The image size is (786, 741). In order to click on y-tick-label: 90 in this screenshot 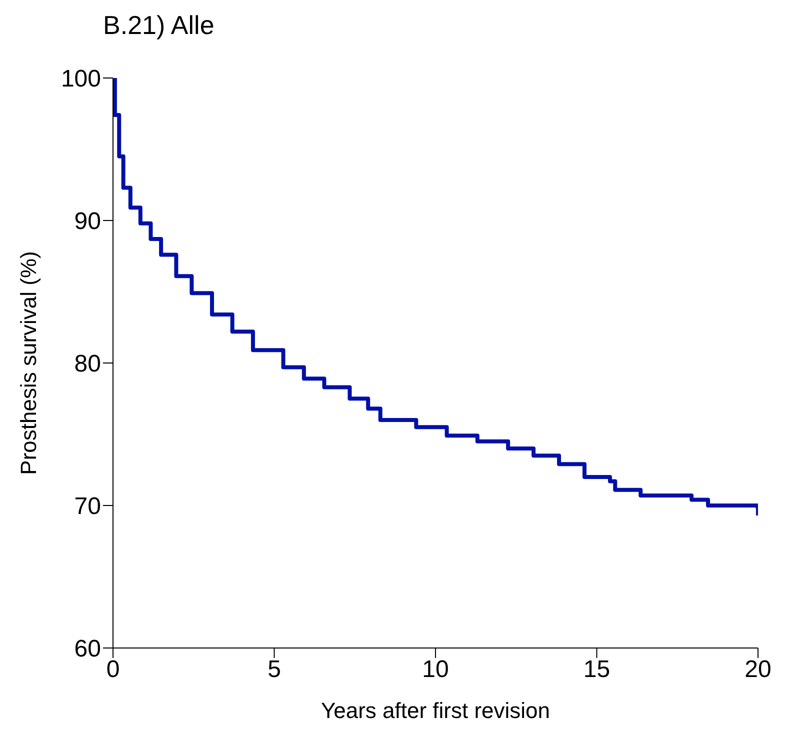, I will do `click(87, 222)`.